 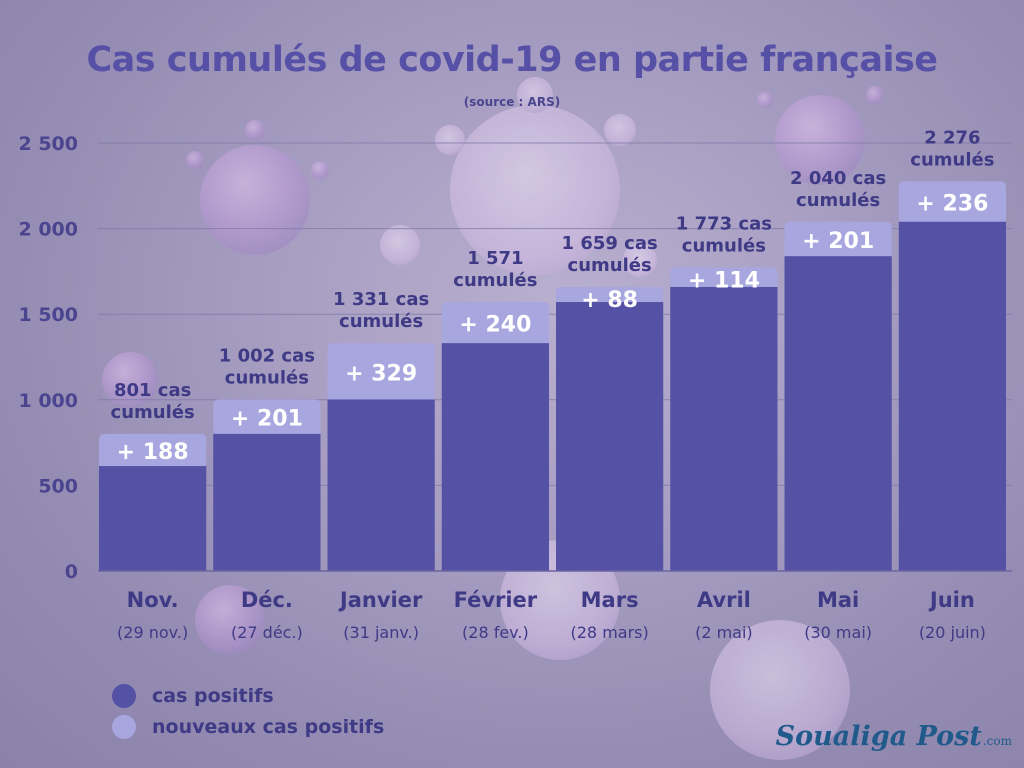 I want to click on increment-data-label: + 88, so click(x=609, y=300).